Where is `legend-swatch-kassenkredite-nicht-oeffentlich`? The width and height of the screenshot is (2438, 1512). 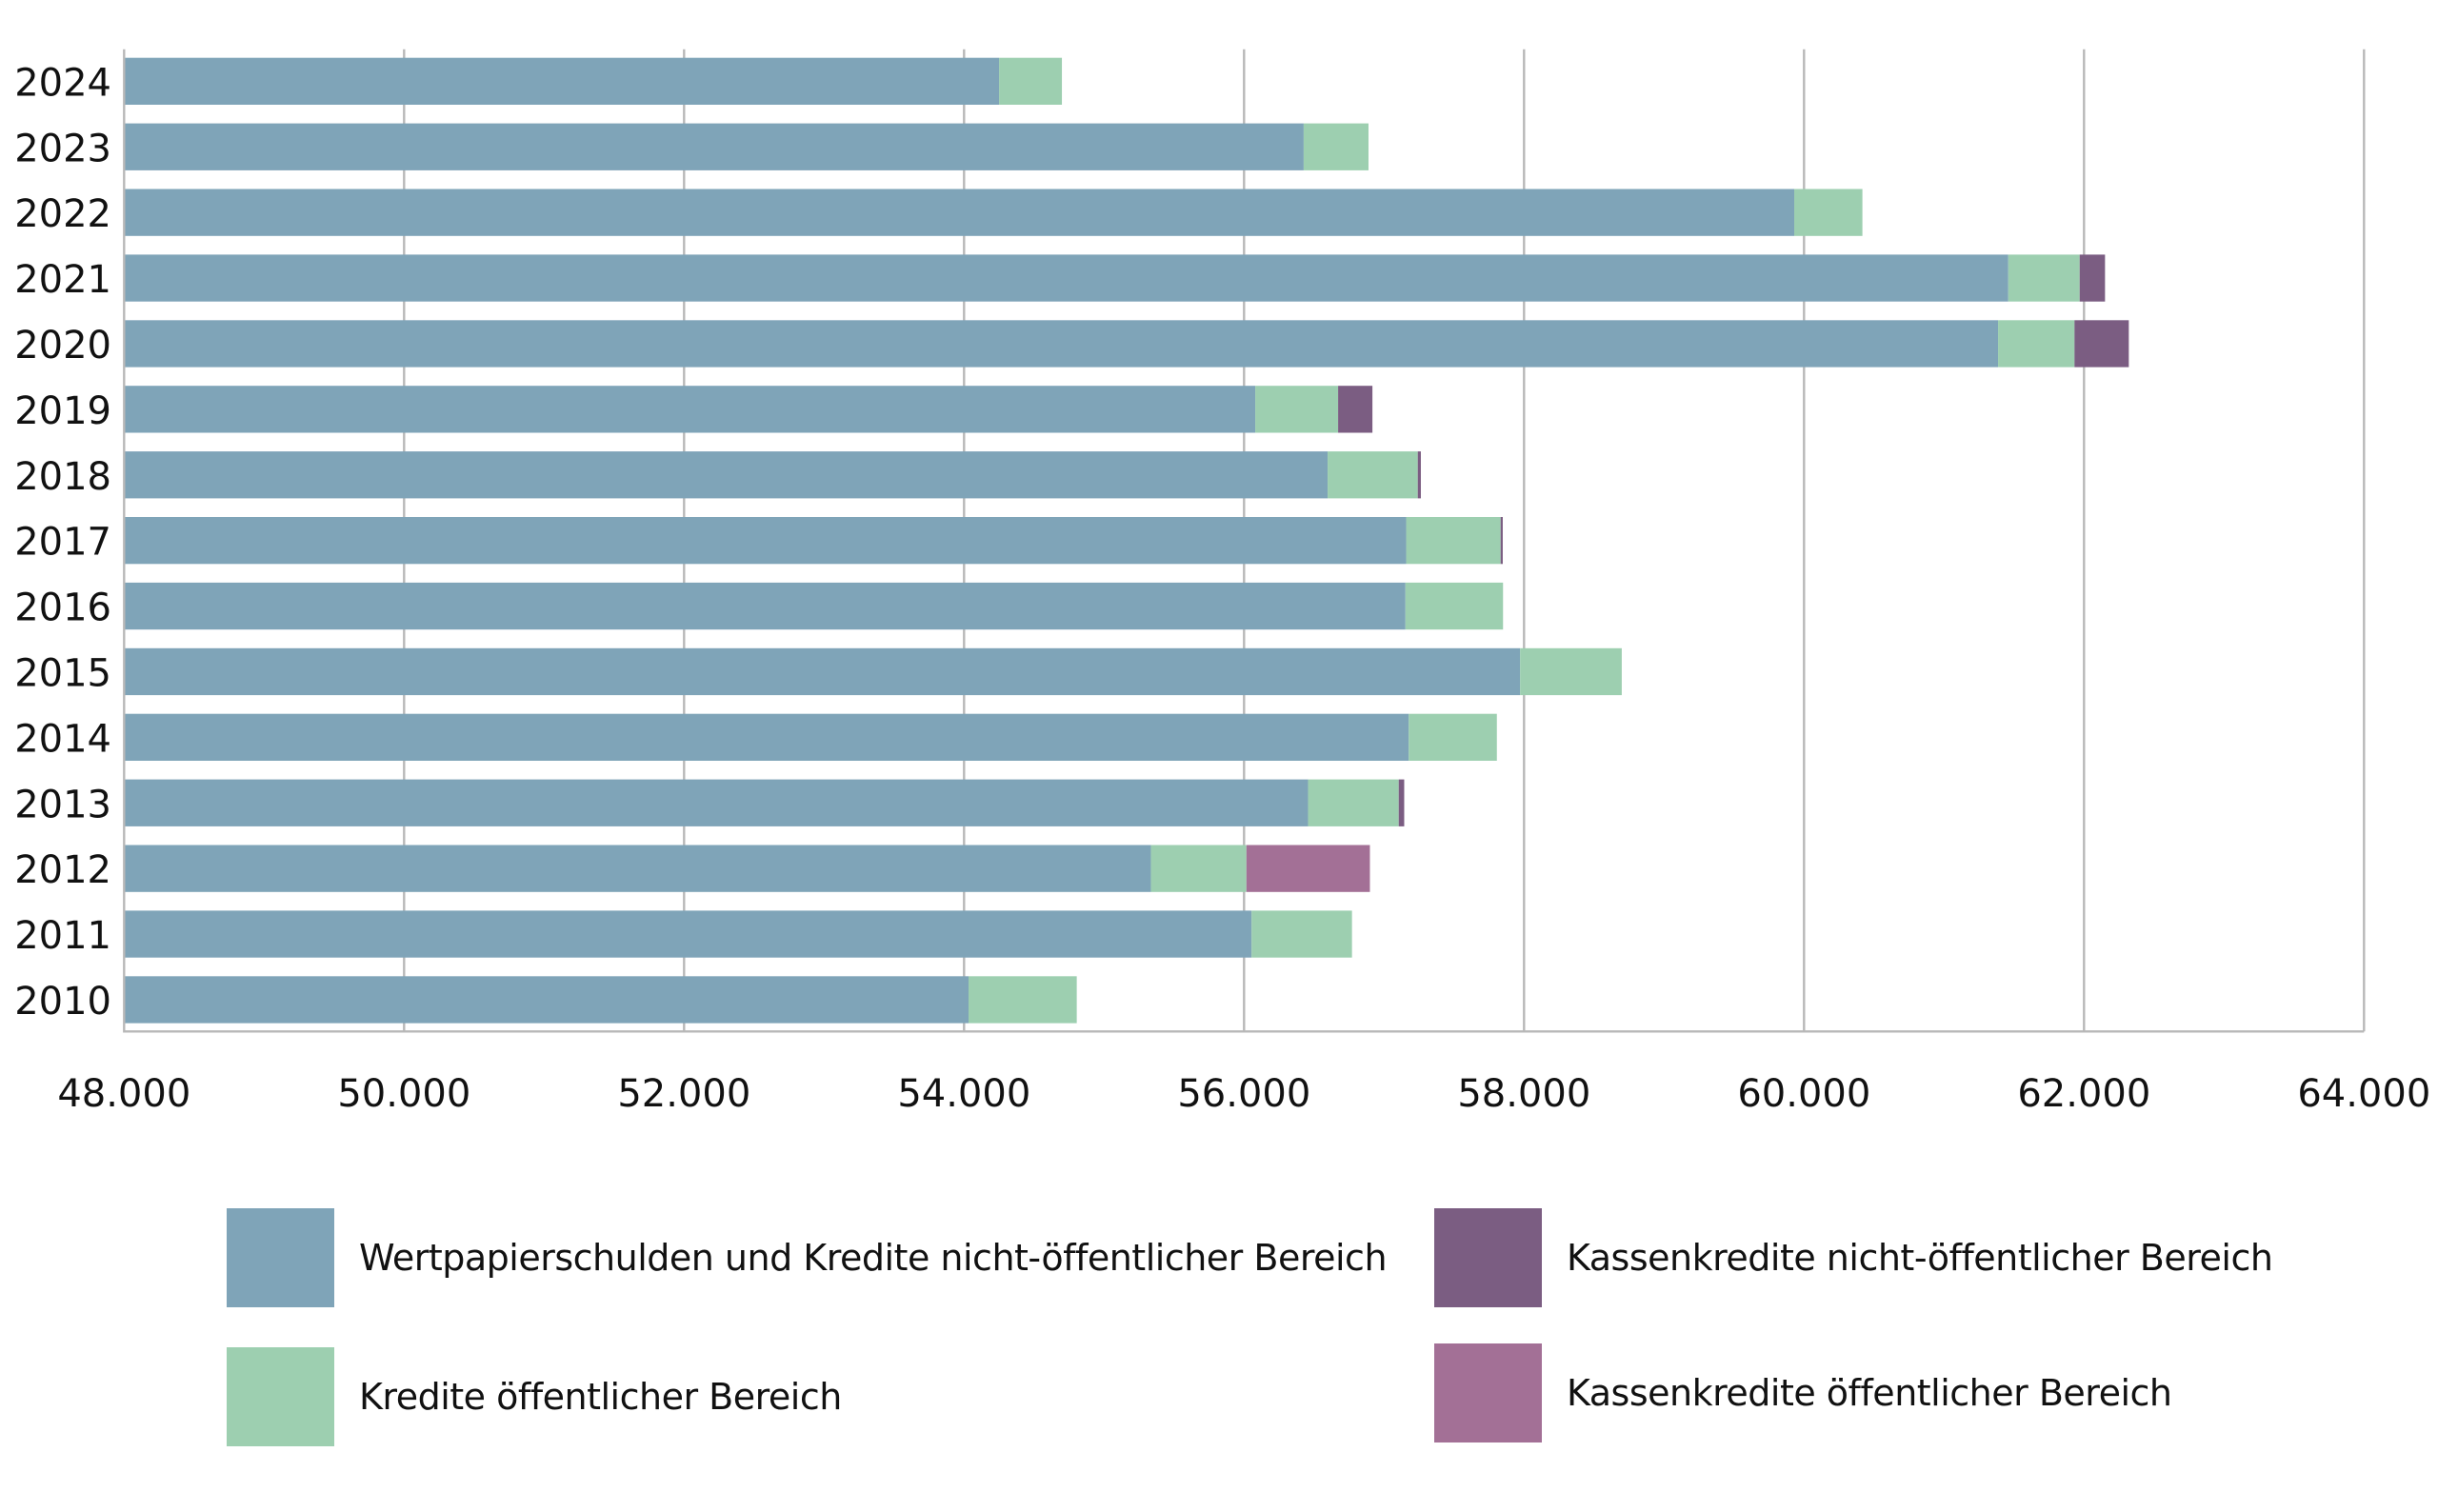
legend-swatch-kassenkredite-nicht-oeffentlich is located at coordinates (1488, 1257).